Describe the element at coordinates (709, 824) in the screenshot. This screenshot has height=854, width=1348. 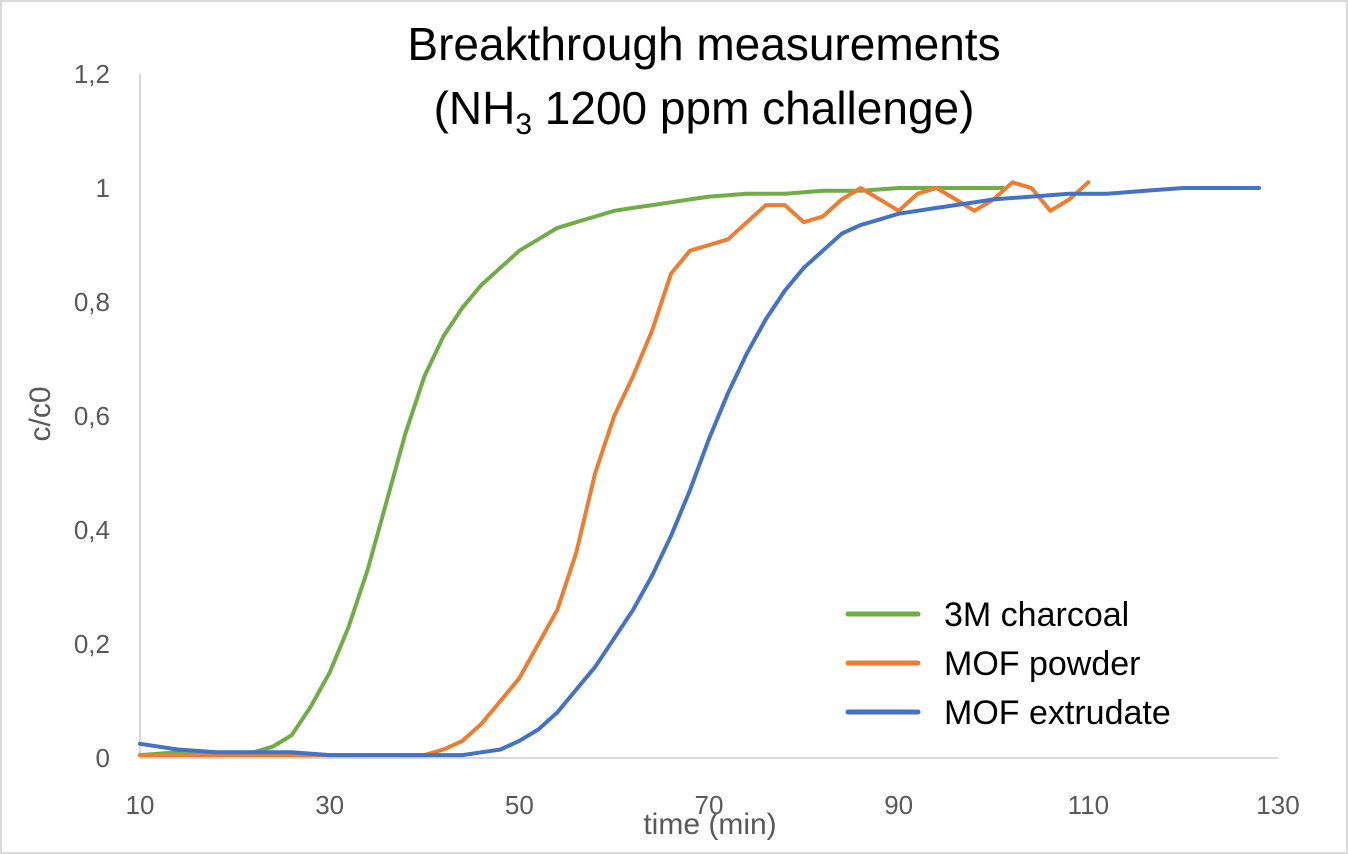
I see `x-axis-title: time (min)` at that location.